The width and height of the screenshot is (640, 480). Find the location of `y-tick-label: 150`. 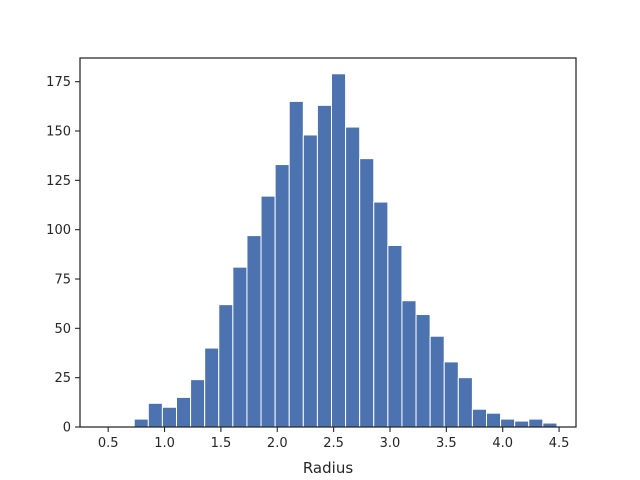

y-tick-label: 150 is located at coordinates (58, 132).